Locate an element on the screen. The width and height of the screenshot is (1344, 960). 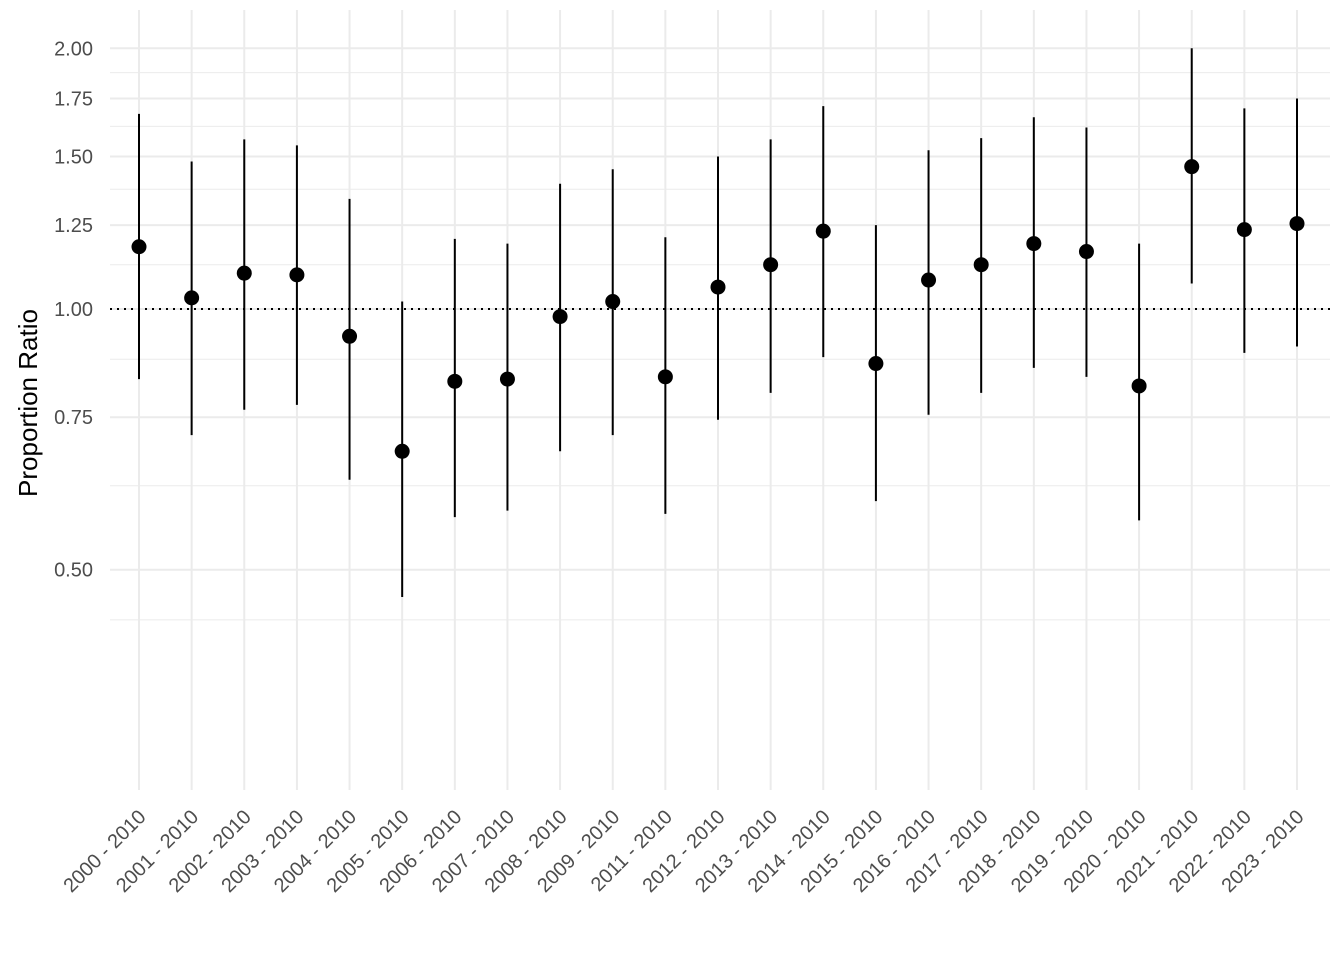
y-tick-label: 0.75 is located at coordinates (73, 418).